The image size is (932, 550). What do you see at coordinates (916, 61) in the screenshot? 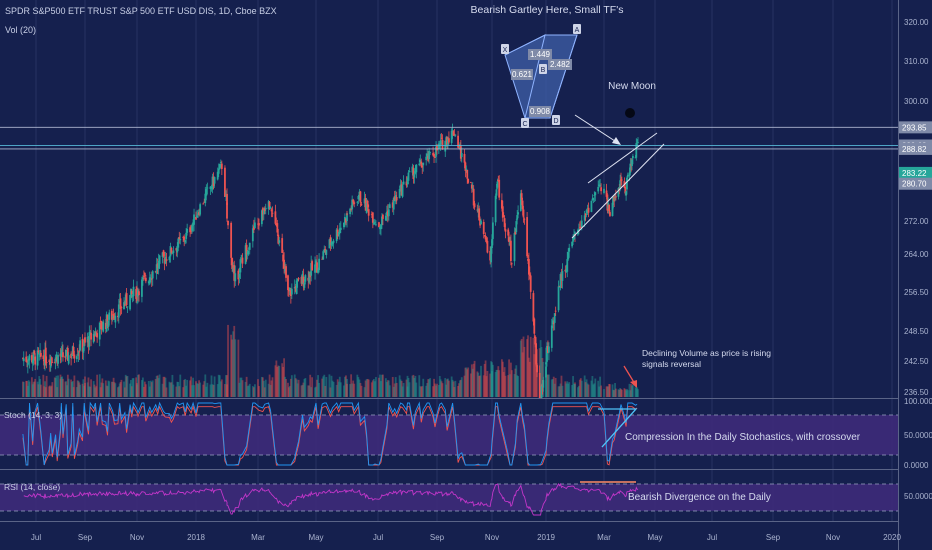
I see `price-tick-label: 310.00` at bounding box center [916, 61].